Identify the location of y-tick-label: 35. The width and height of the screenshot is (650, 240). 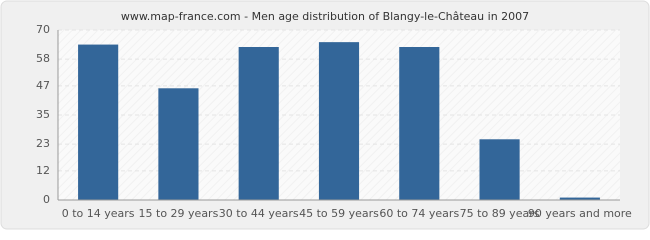
(43, 114).